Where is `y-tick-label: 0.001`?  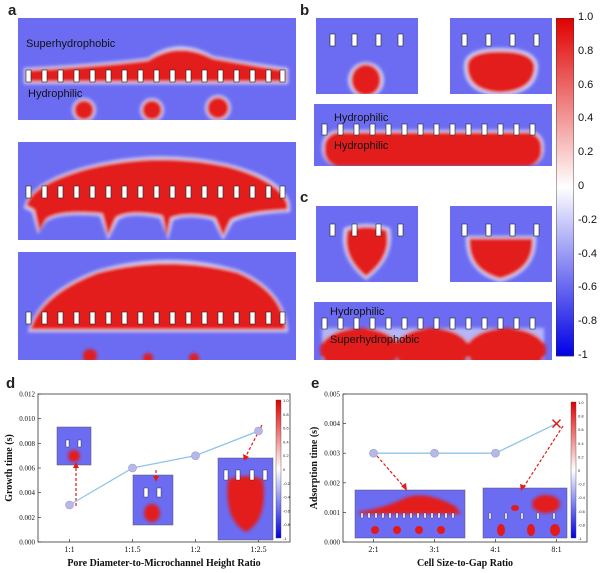 y-tick-label: 0.001 is located at coordinates (332, 513).